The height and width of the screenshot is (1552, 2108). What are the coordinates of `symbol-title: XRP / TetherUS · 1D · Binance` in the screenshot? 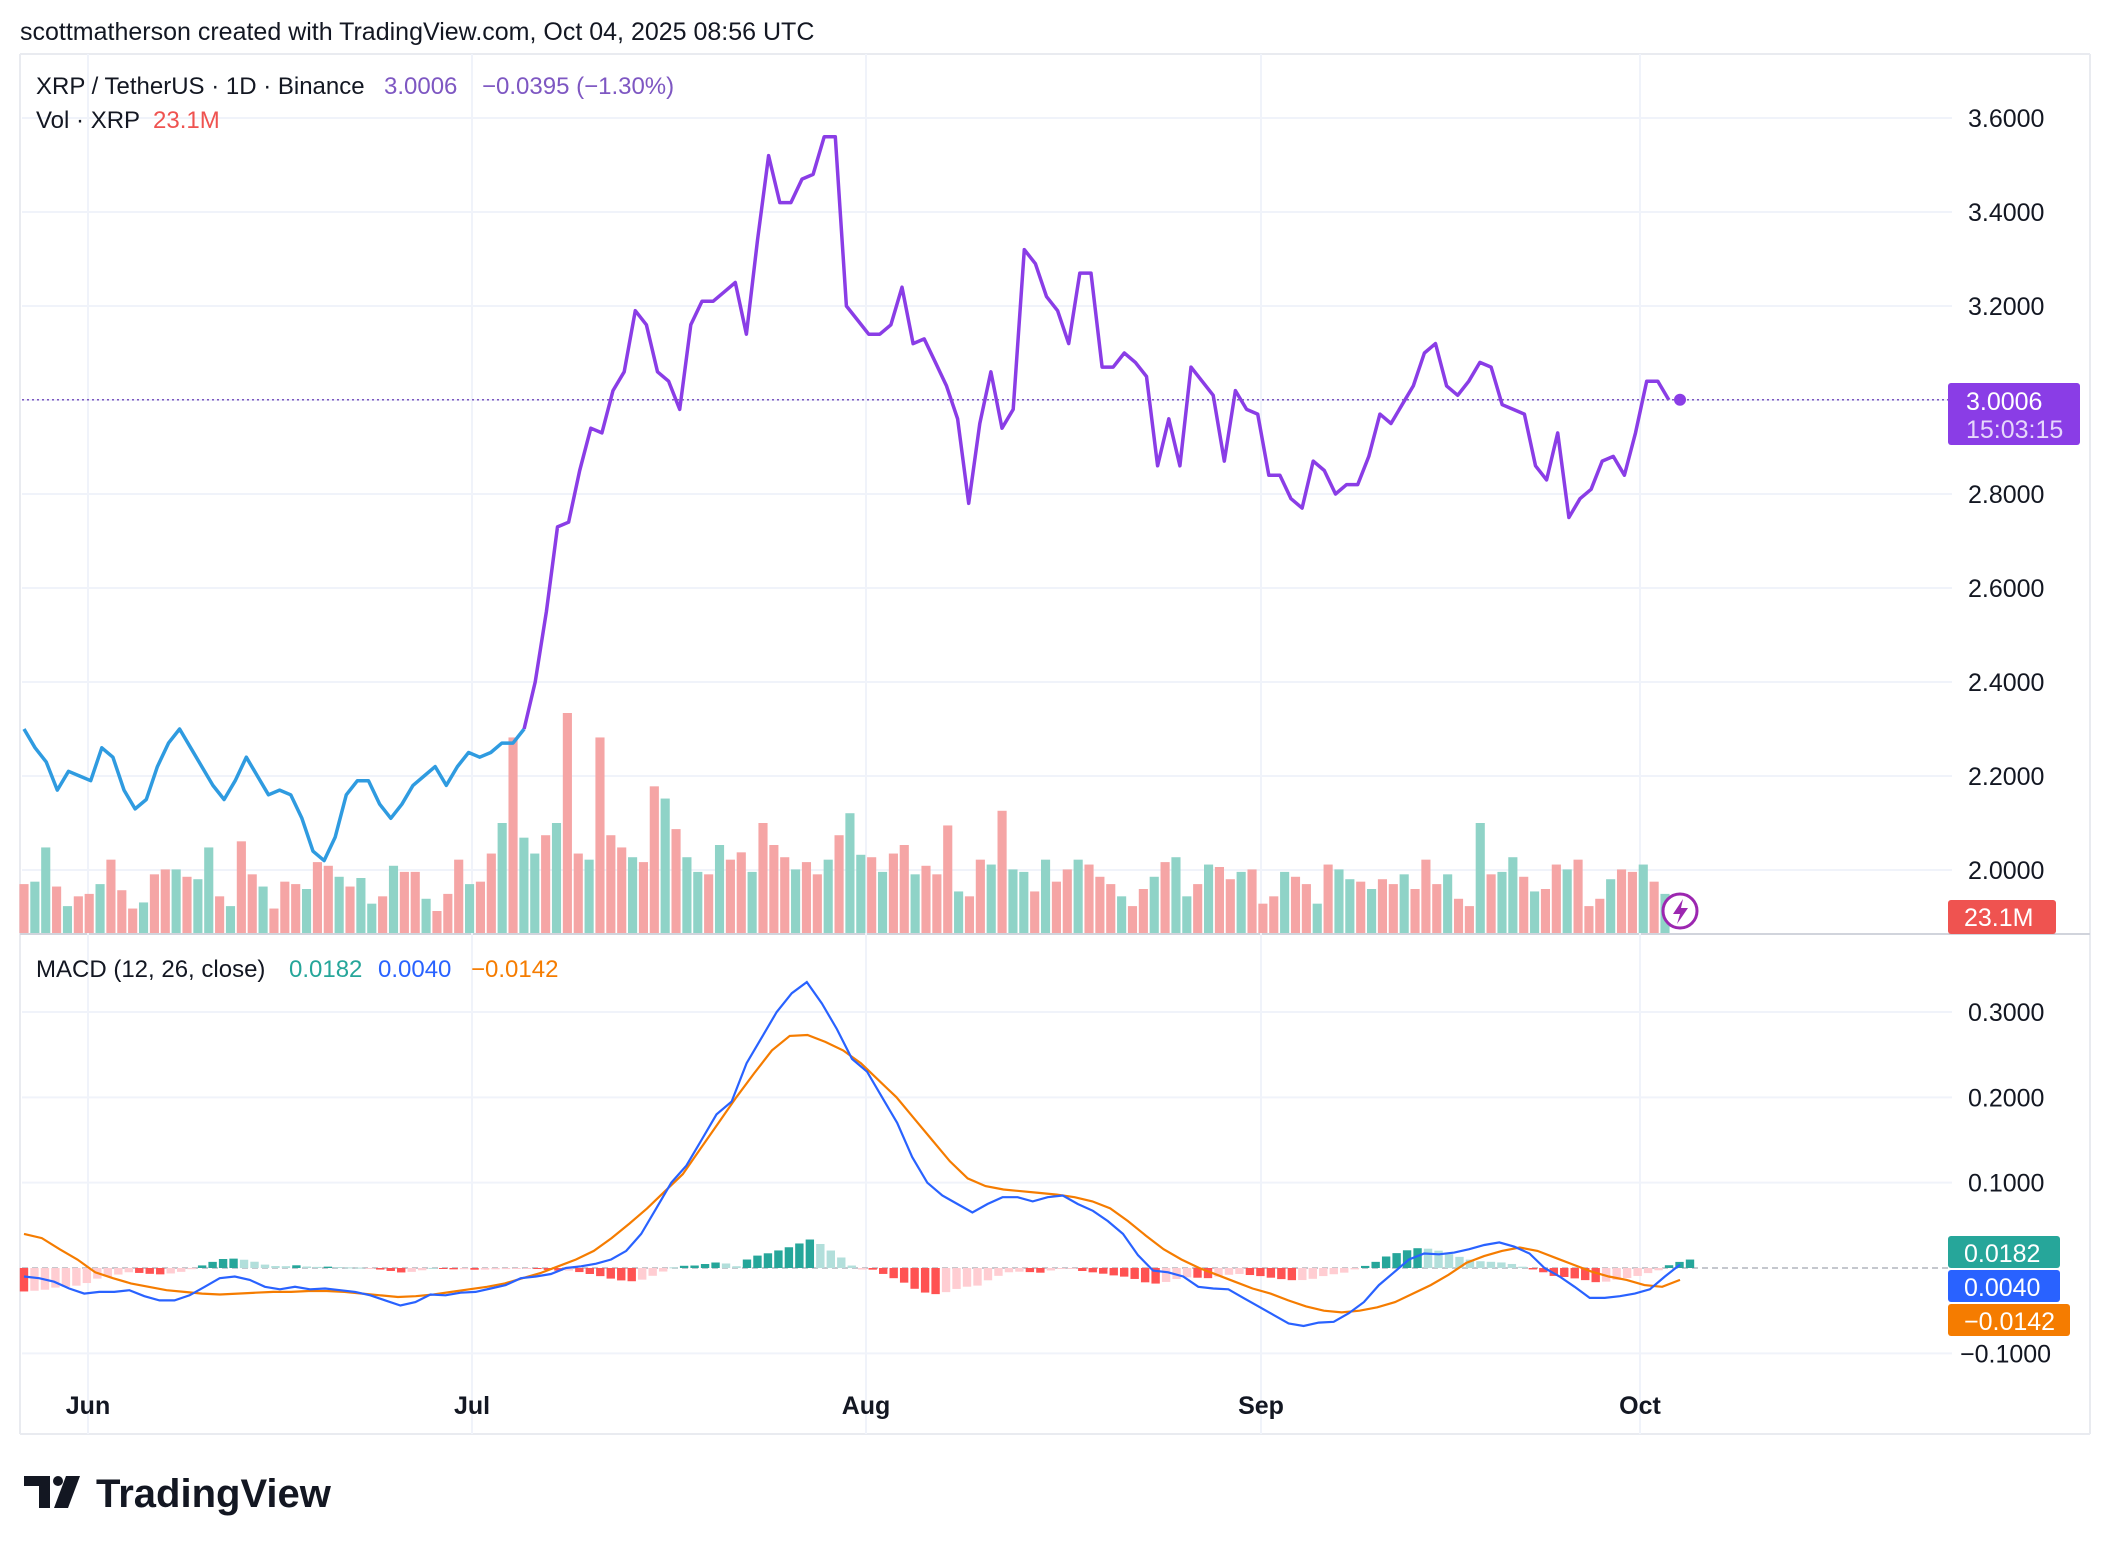 It's located at (200, 86).